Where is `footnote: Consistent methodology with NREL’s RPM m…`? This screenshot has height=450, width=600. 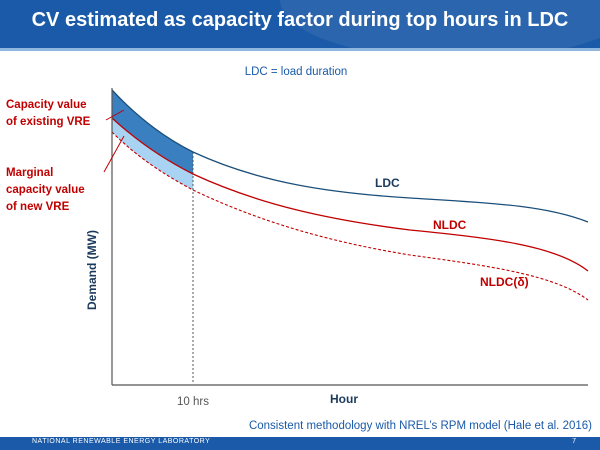 footnote: Consistent methodology with NREL’s RPM m… is located at coordinates (420, 426).